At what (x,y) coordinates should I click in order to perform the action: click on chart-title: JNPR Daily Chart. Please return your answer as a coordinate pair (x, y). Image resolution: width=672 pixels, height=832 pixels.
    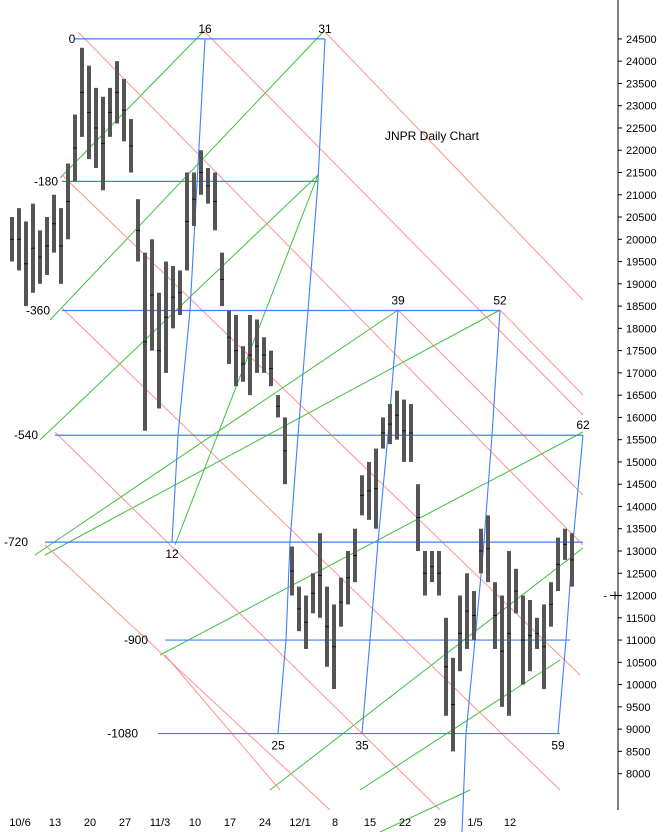
    Looking at the image, I should click on (432, 136).